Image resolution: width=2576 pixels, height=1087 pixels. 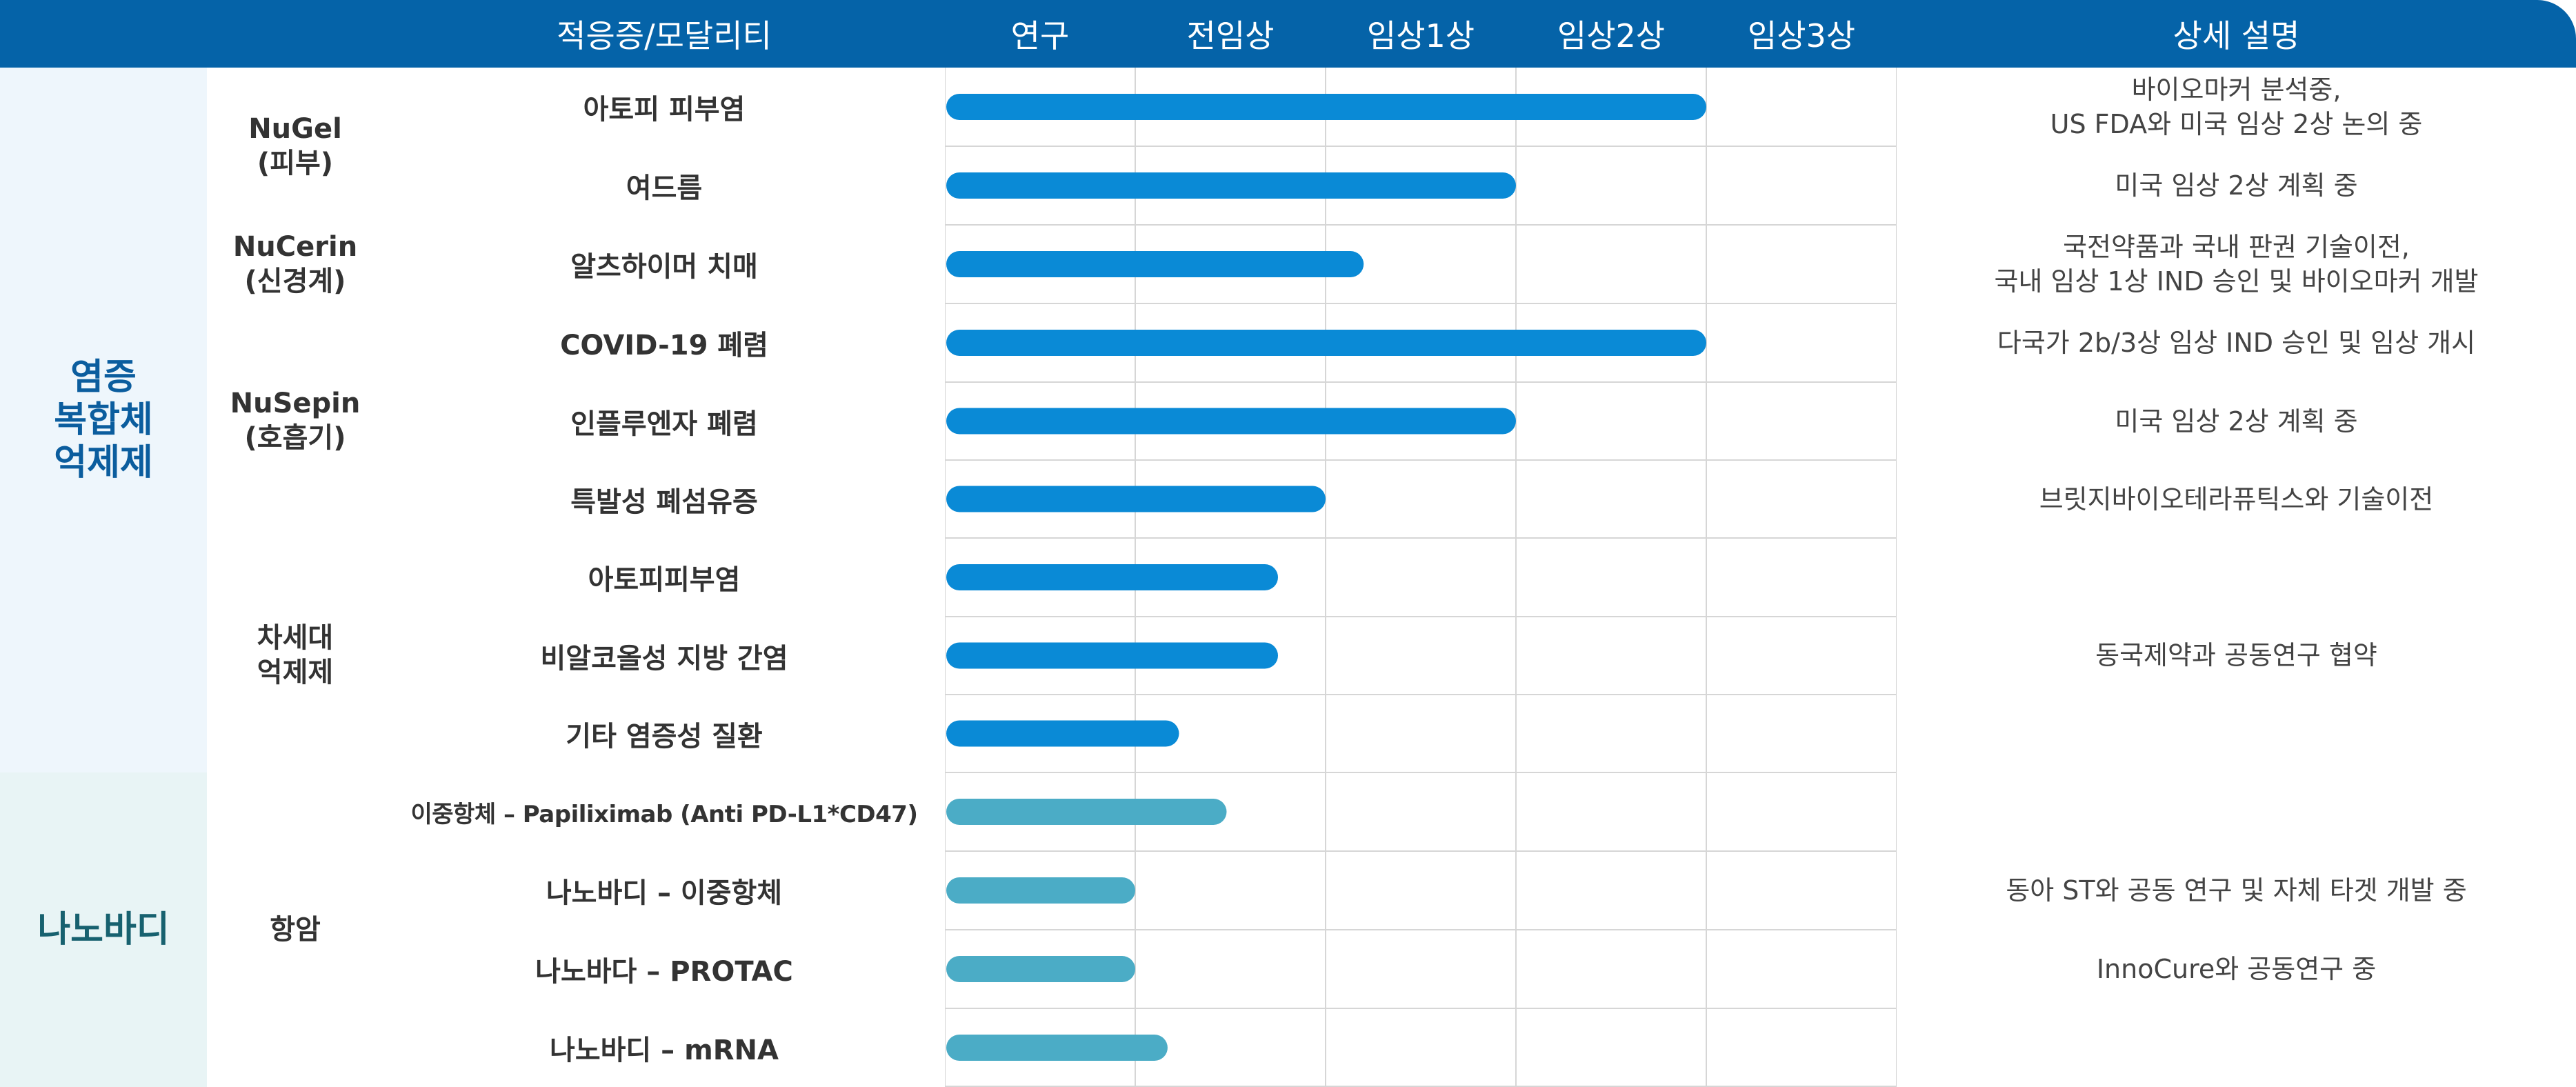 I want to click on indication-label: 나노바다 – PROTAC, so click(x=664, y=969).